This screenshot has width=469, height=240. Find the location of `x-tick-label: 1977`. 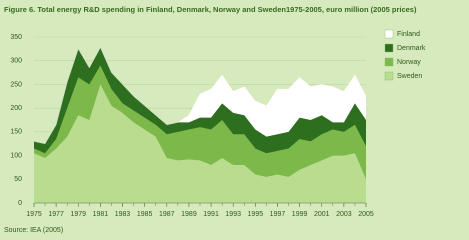

x-tick-label: 1977 is located at coordinates (56, 214).